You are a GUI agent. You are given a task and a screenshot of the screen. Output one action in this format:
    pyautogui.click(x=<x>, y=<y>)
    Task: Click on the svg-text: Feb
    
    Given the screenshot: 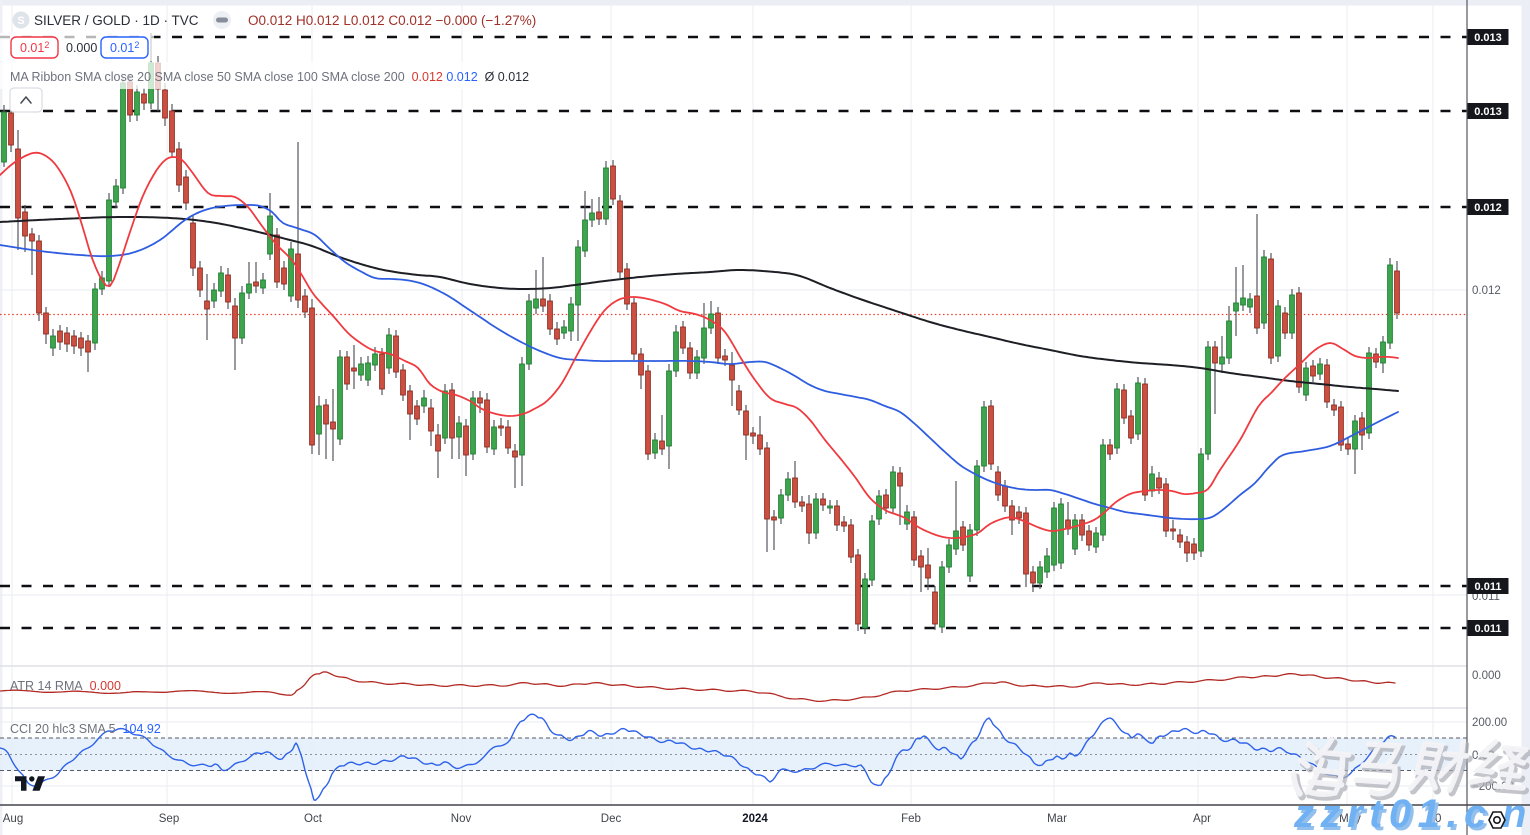 What is the action you would take?
    pyautogui.click(x=911, y=819)
    